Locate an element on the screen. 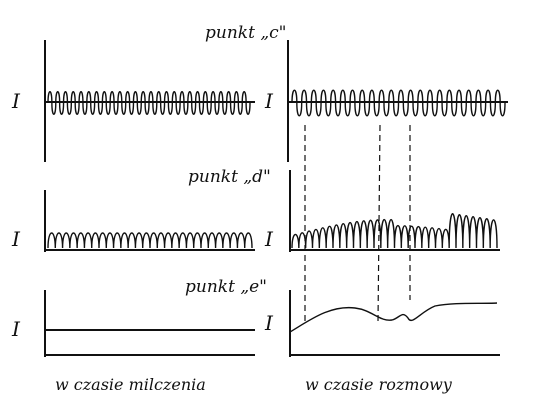  envelope-curve is located at coordinates (393, 317).